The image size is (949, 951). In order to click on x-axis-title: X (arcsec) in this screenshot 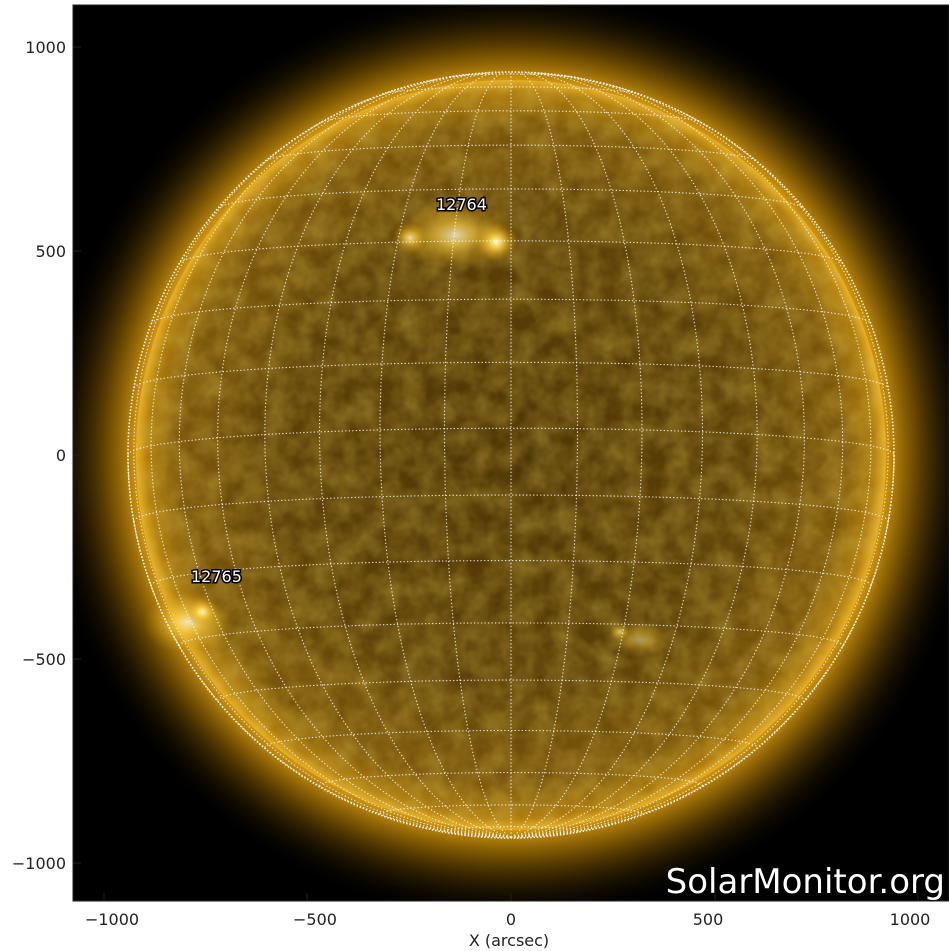, I will do `click(509, 940)`.